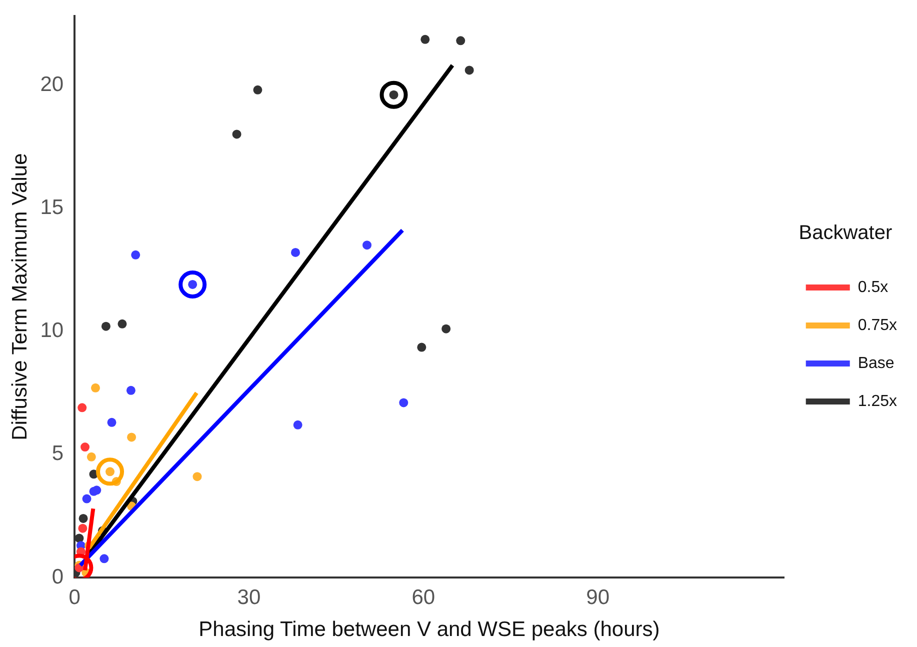  Describe the element at coordinates (598, 597) in the screenshot. I see `x-tick-label: 90` at that location.